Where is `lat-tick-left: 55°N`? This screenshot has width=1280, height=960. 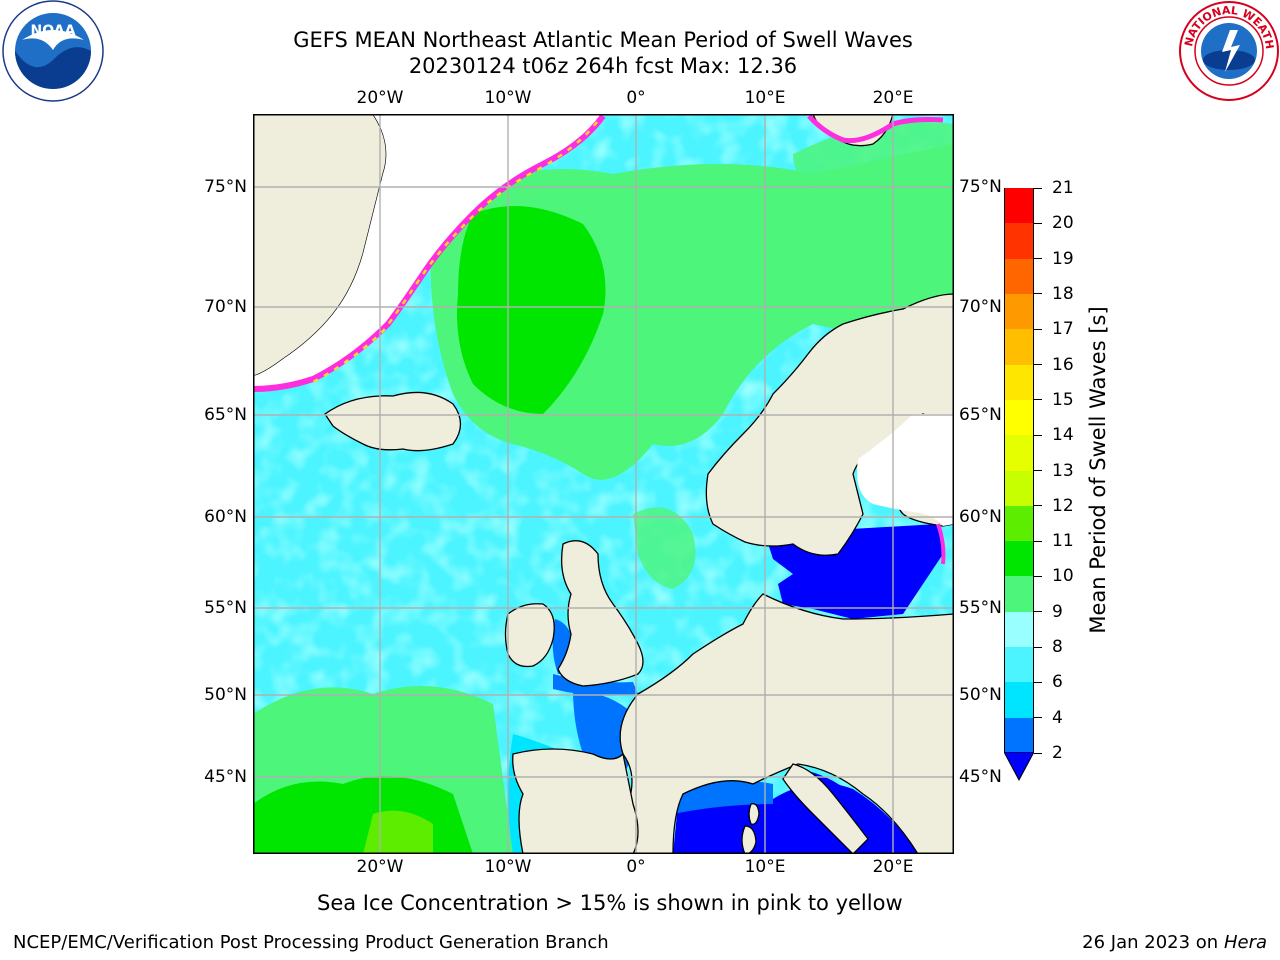
lat-tick-left: 55°N is located at coordinates (225, 608).